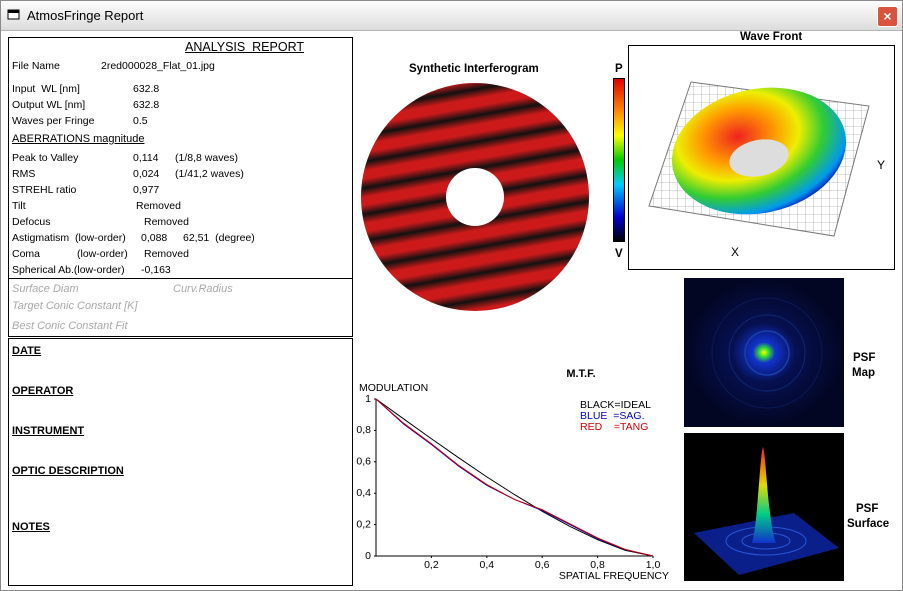 The height and width of the screenshot is (591, 903). What do you see at coordinates (619, 254) in the screenshot?
I see `scale-label: V` at bounding box center [619, 254].